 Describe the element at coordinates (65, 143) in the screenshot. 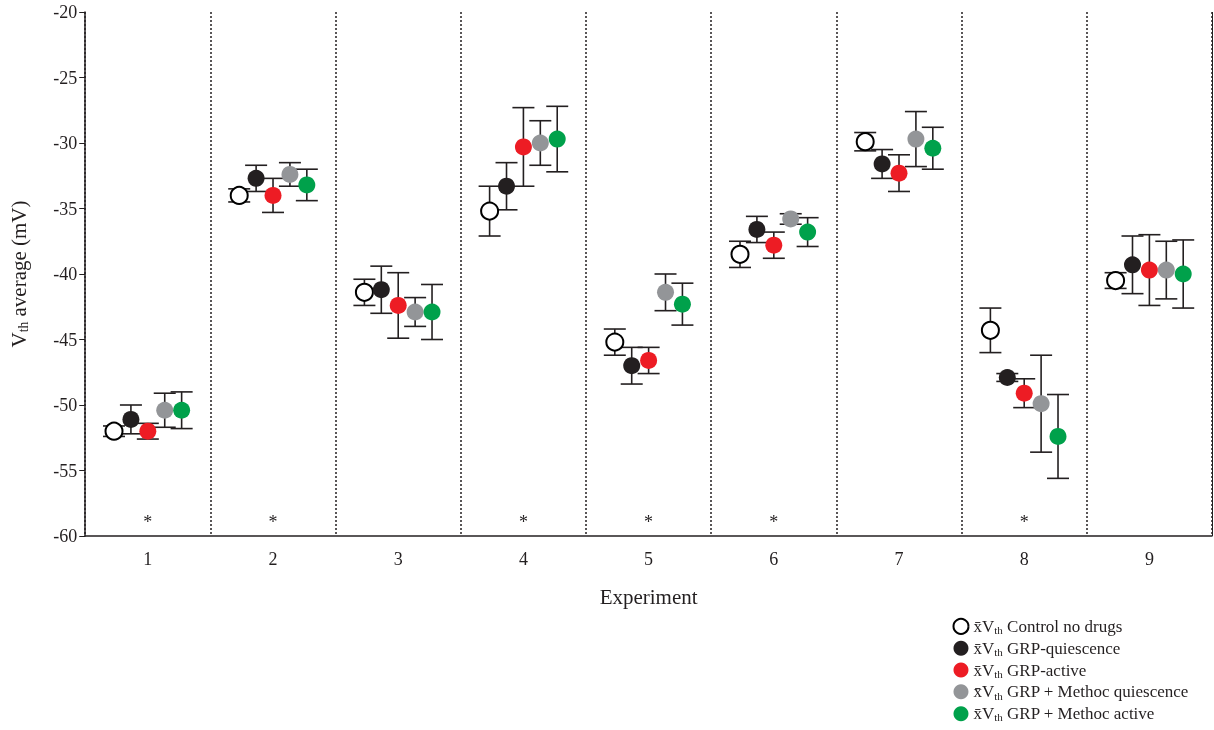

I see `y-tick-label: -30` at that location.